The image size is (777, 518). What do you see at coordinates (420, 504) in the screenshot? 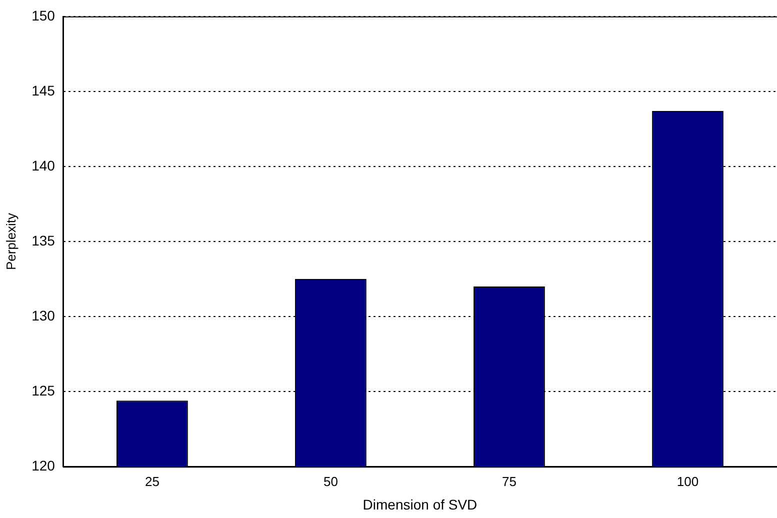
I see `x-axis-title: Dimension of SVD` at bounding box center [420, 504].